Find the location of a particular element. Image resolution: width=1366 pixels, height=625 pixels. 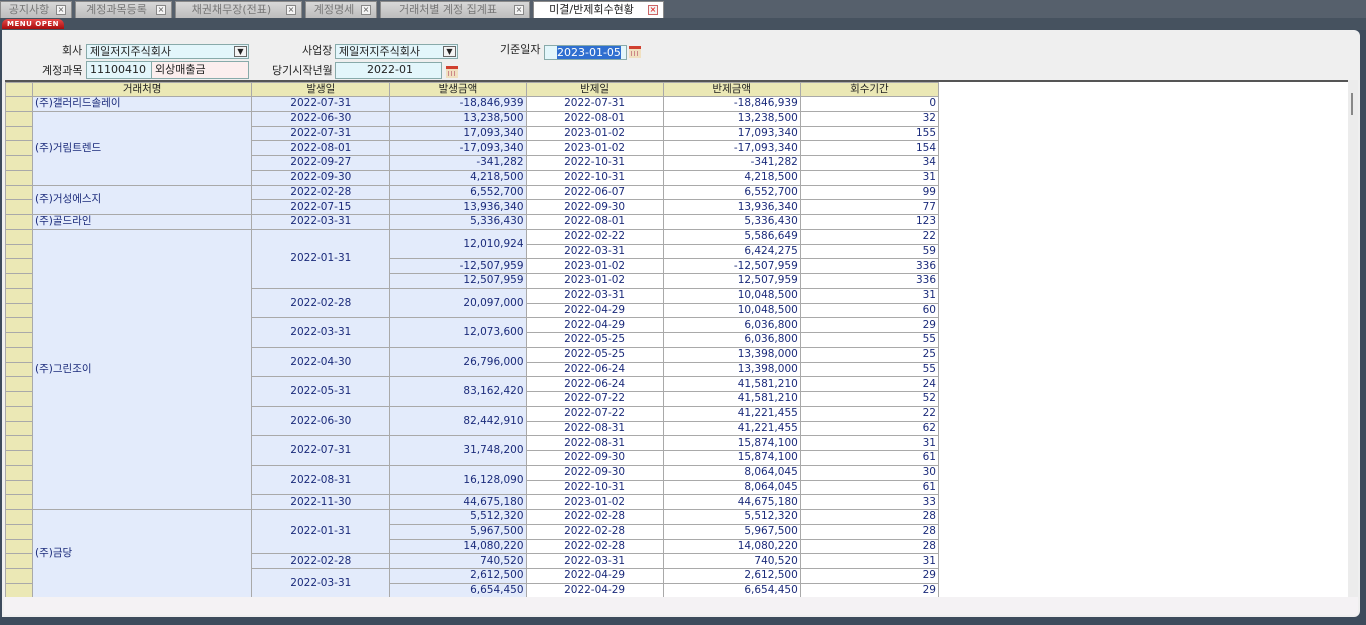

collection-days: 34 is located at coordinates (869, 163).